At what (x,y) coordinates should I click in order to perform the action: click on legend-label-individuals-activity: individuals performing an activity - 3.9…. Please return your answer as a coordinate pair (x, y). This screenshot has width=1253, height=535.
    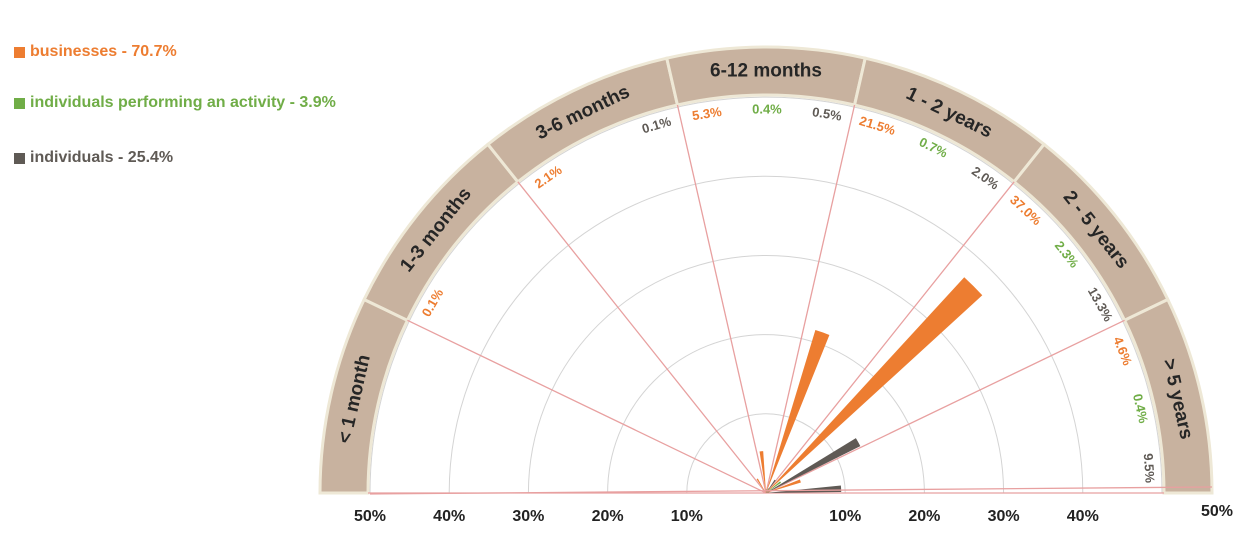
    Looking at the image, I should click on (183, 102).